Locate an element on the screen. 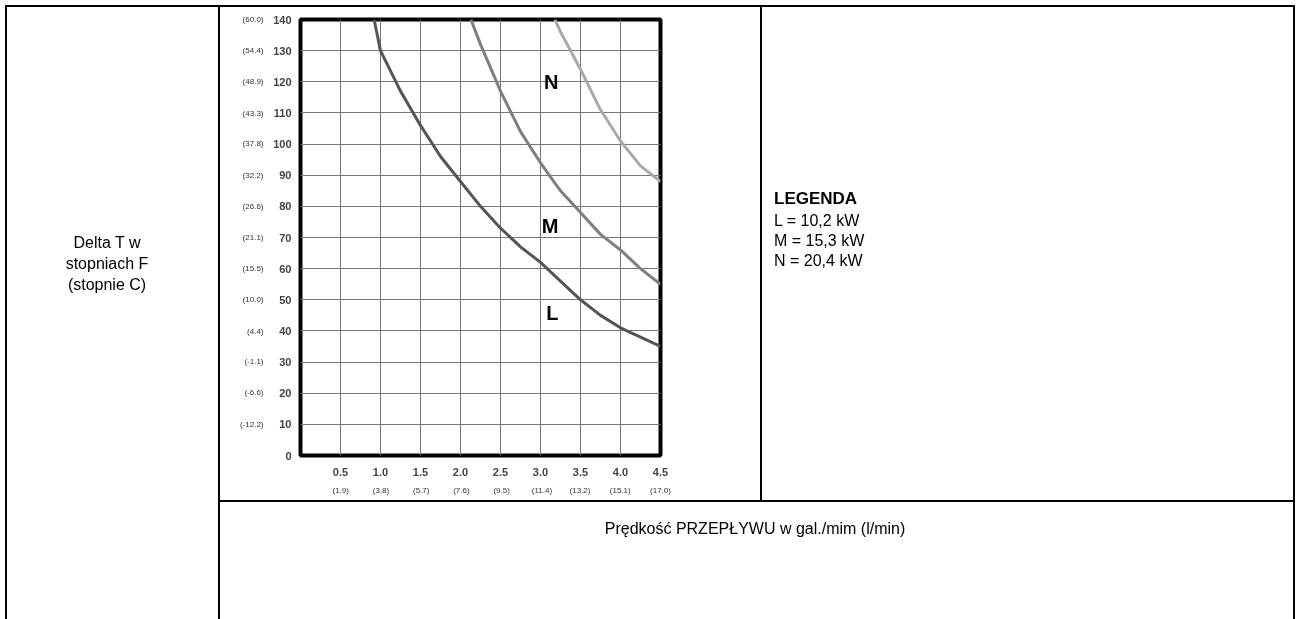 The height and width of the screenshot is (619, 1297). y2-tick-label: (-12.2) is located at coordinates (251, 424).